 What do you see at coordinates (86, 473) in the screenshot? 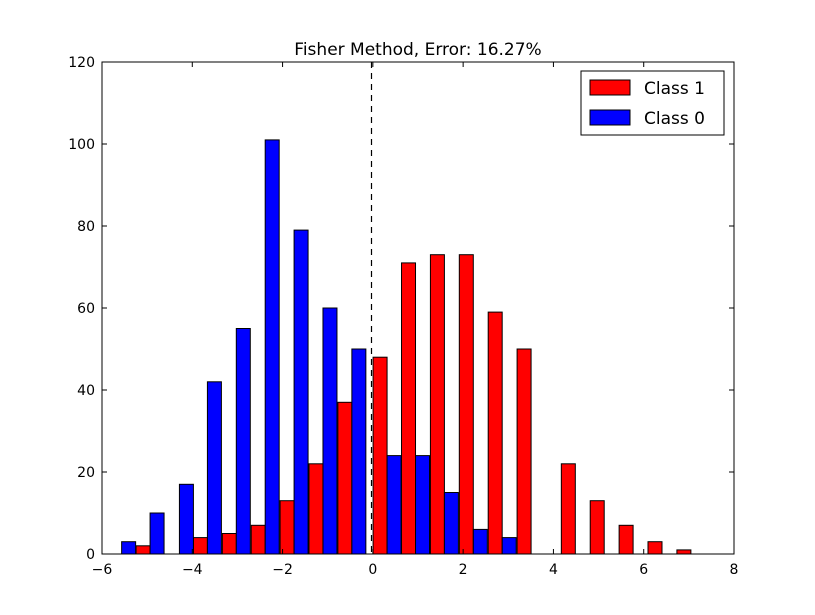
I see `y-tick-label: 20` at bounding box center [86, 473].